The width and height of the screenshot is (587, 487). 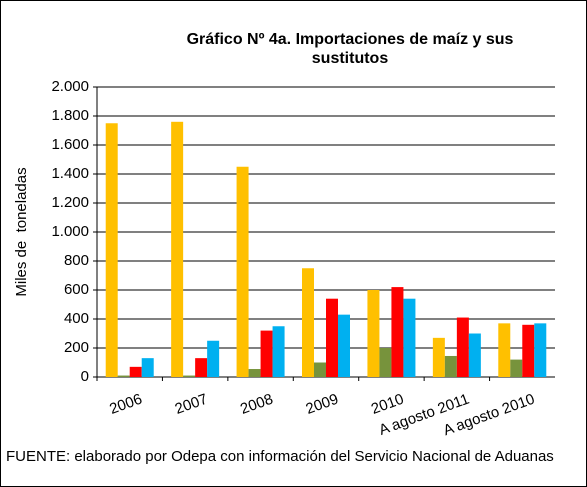 I want to click on x-tick-label: 2008, so click(x=256, y=404).